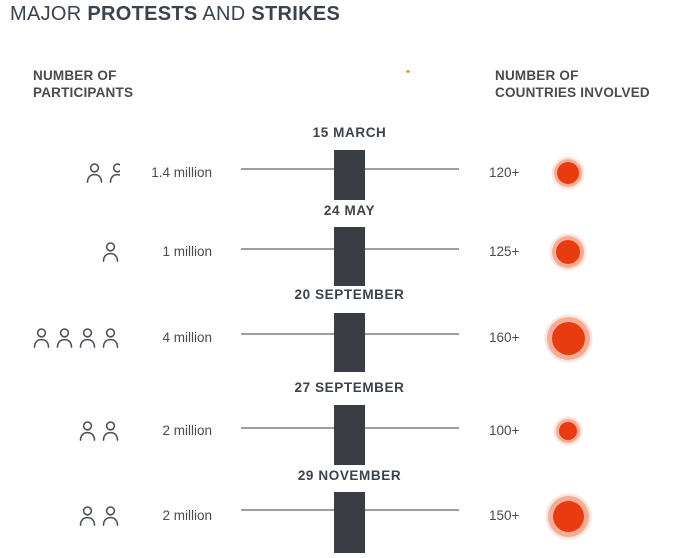  What do you see at coordinates (83, 92) in the screenshot?
I see `participants-header-line2: PARTICIPANTS` at bounding box center [83, 92].